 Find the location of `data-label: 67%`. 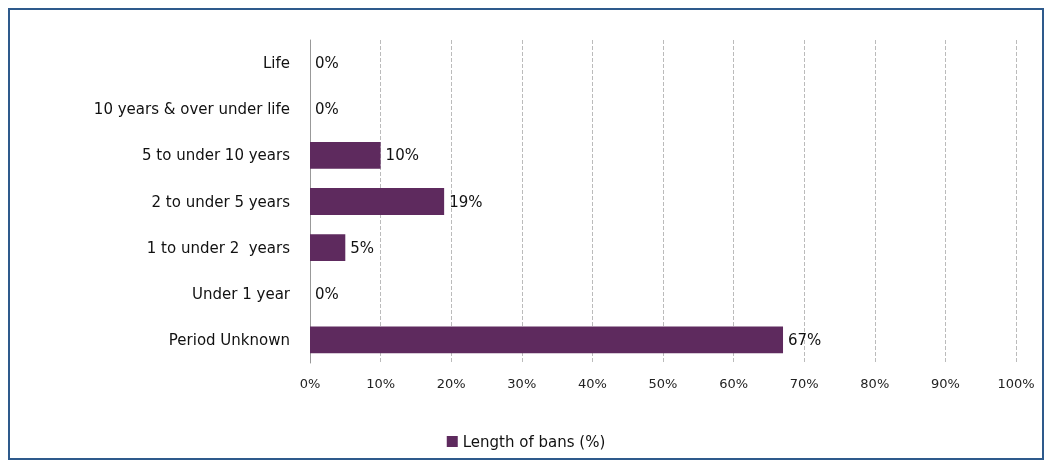

data-label: 67% is located at coordinates (805, 339).